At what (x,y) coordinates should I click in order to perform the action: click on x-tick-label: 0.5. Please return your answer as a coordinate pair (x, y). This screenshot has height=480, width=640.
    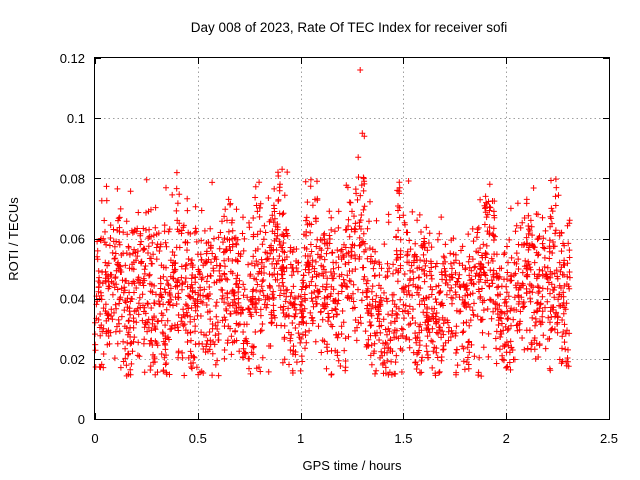
    Looking at the image, I should click on (198, 438).